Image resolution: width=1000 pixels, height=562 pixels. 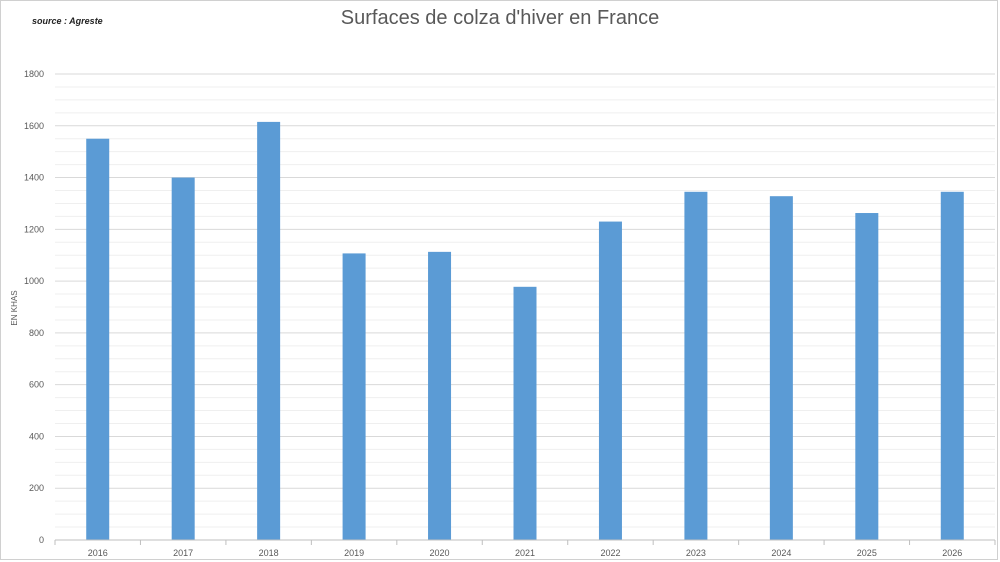 I want to click on bar-2024, so click(x=781, y=368).